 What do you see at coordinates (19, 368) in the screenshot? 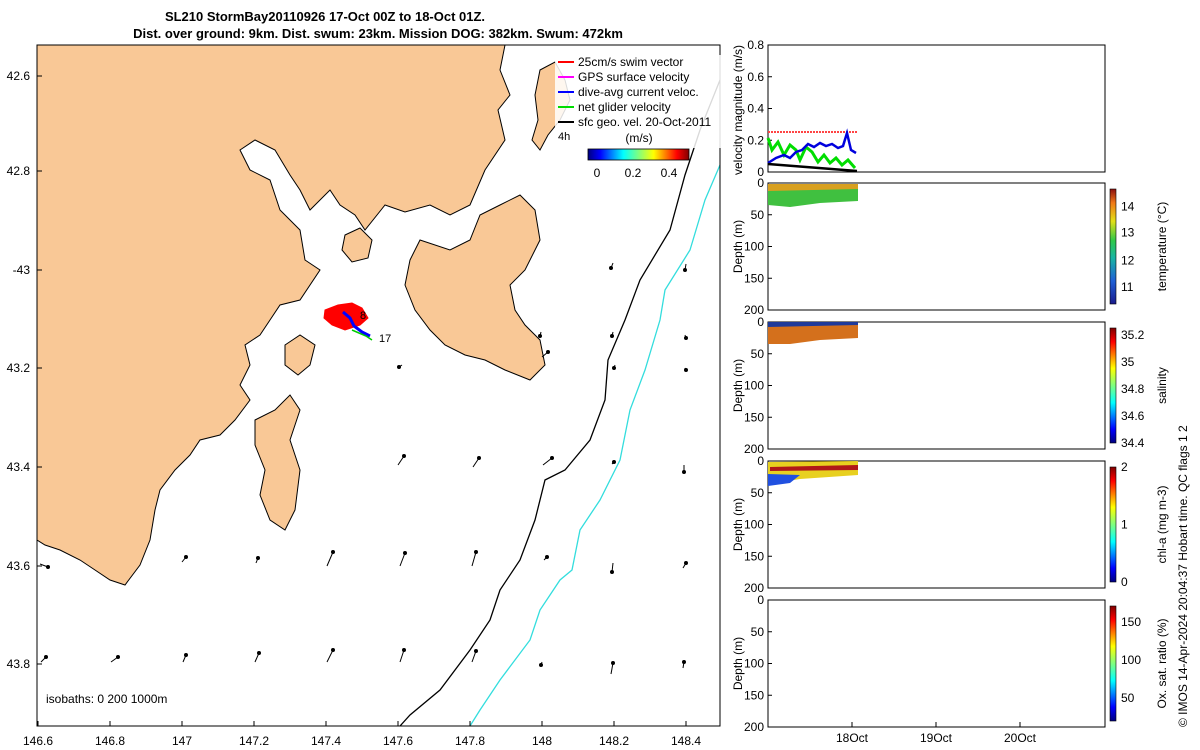
I see `map-y-tick-label: 43.2` at bounding box center [19, 368].